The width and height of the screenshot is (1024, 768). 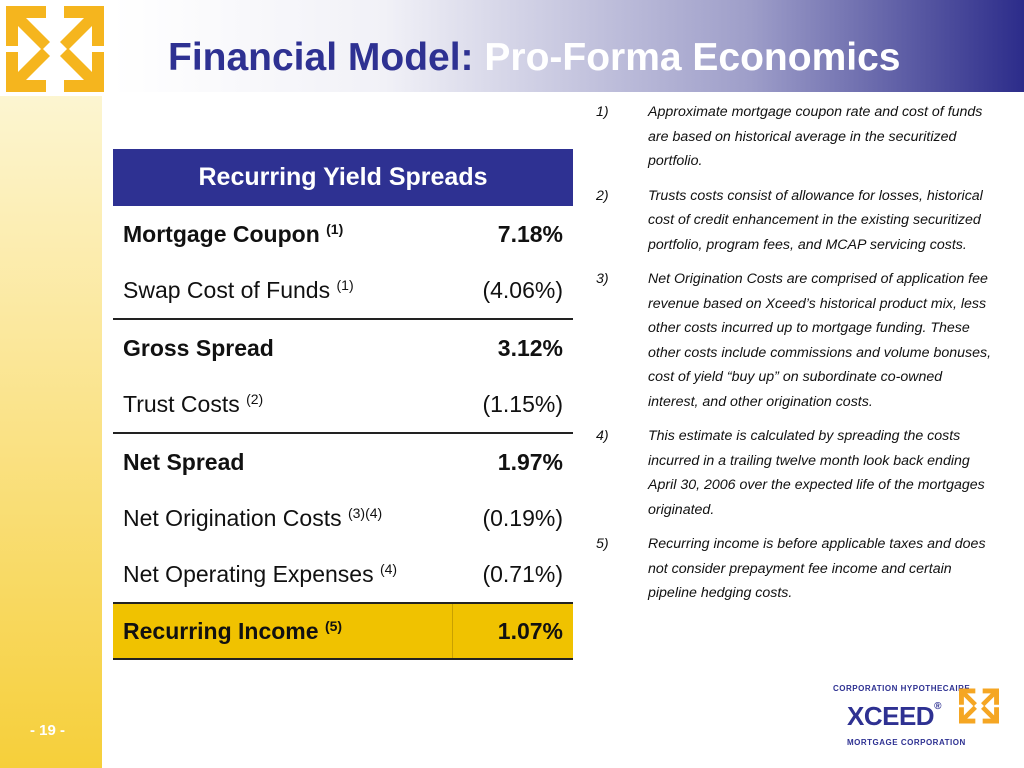 What do you see at coordinates (522, 404) in the screenshot?
I see `row-value: (1.15%)` at bounding box center [522, 404].